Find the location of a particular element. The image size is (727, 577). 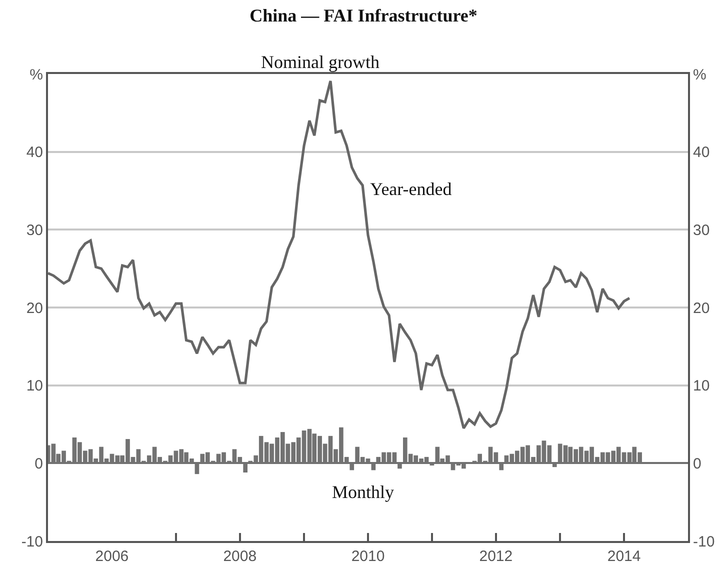

y2-tick-label: % is located at coordinates (699, 75).